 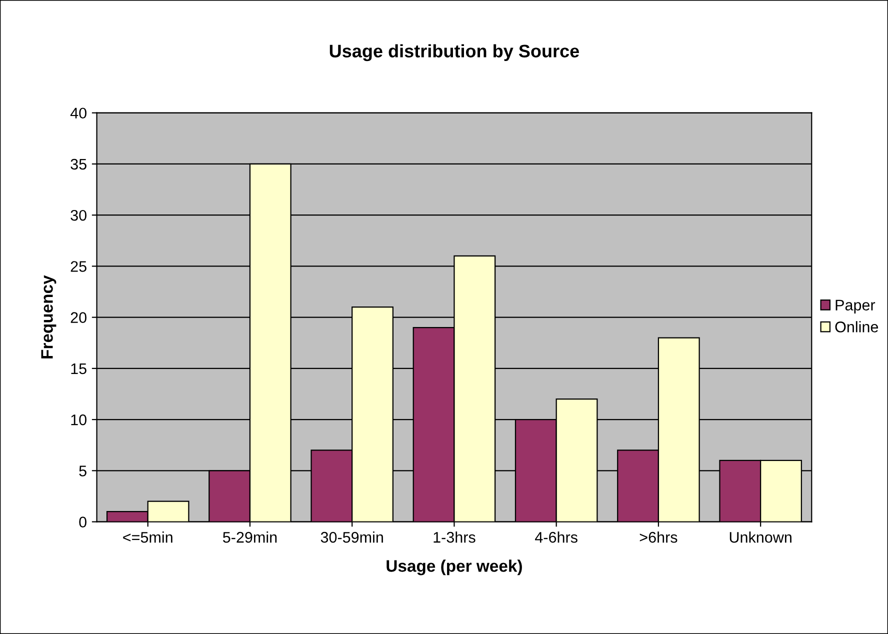 What do you see at coordinates (78, 266) in the screenshot?
I see `y-tick-label: 25` at bounding box center [78, 266].